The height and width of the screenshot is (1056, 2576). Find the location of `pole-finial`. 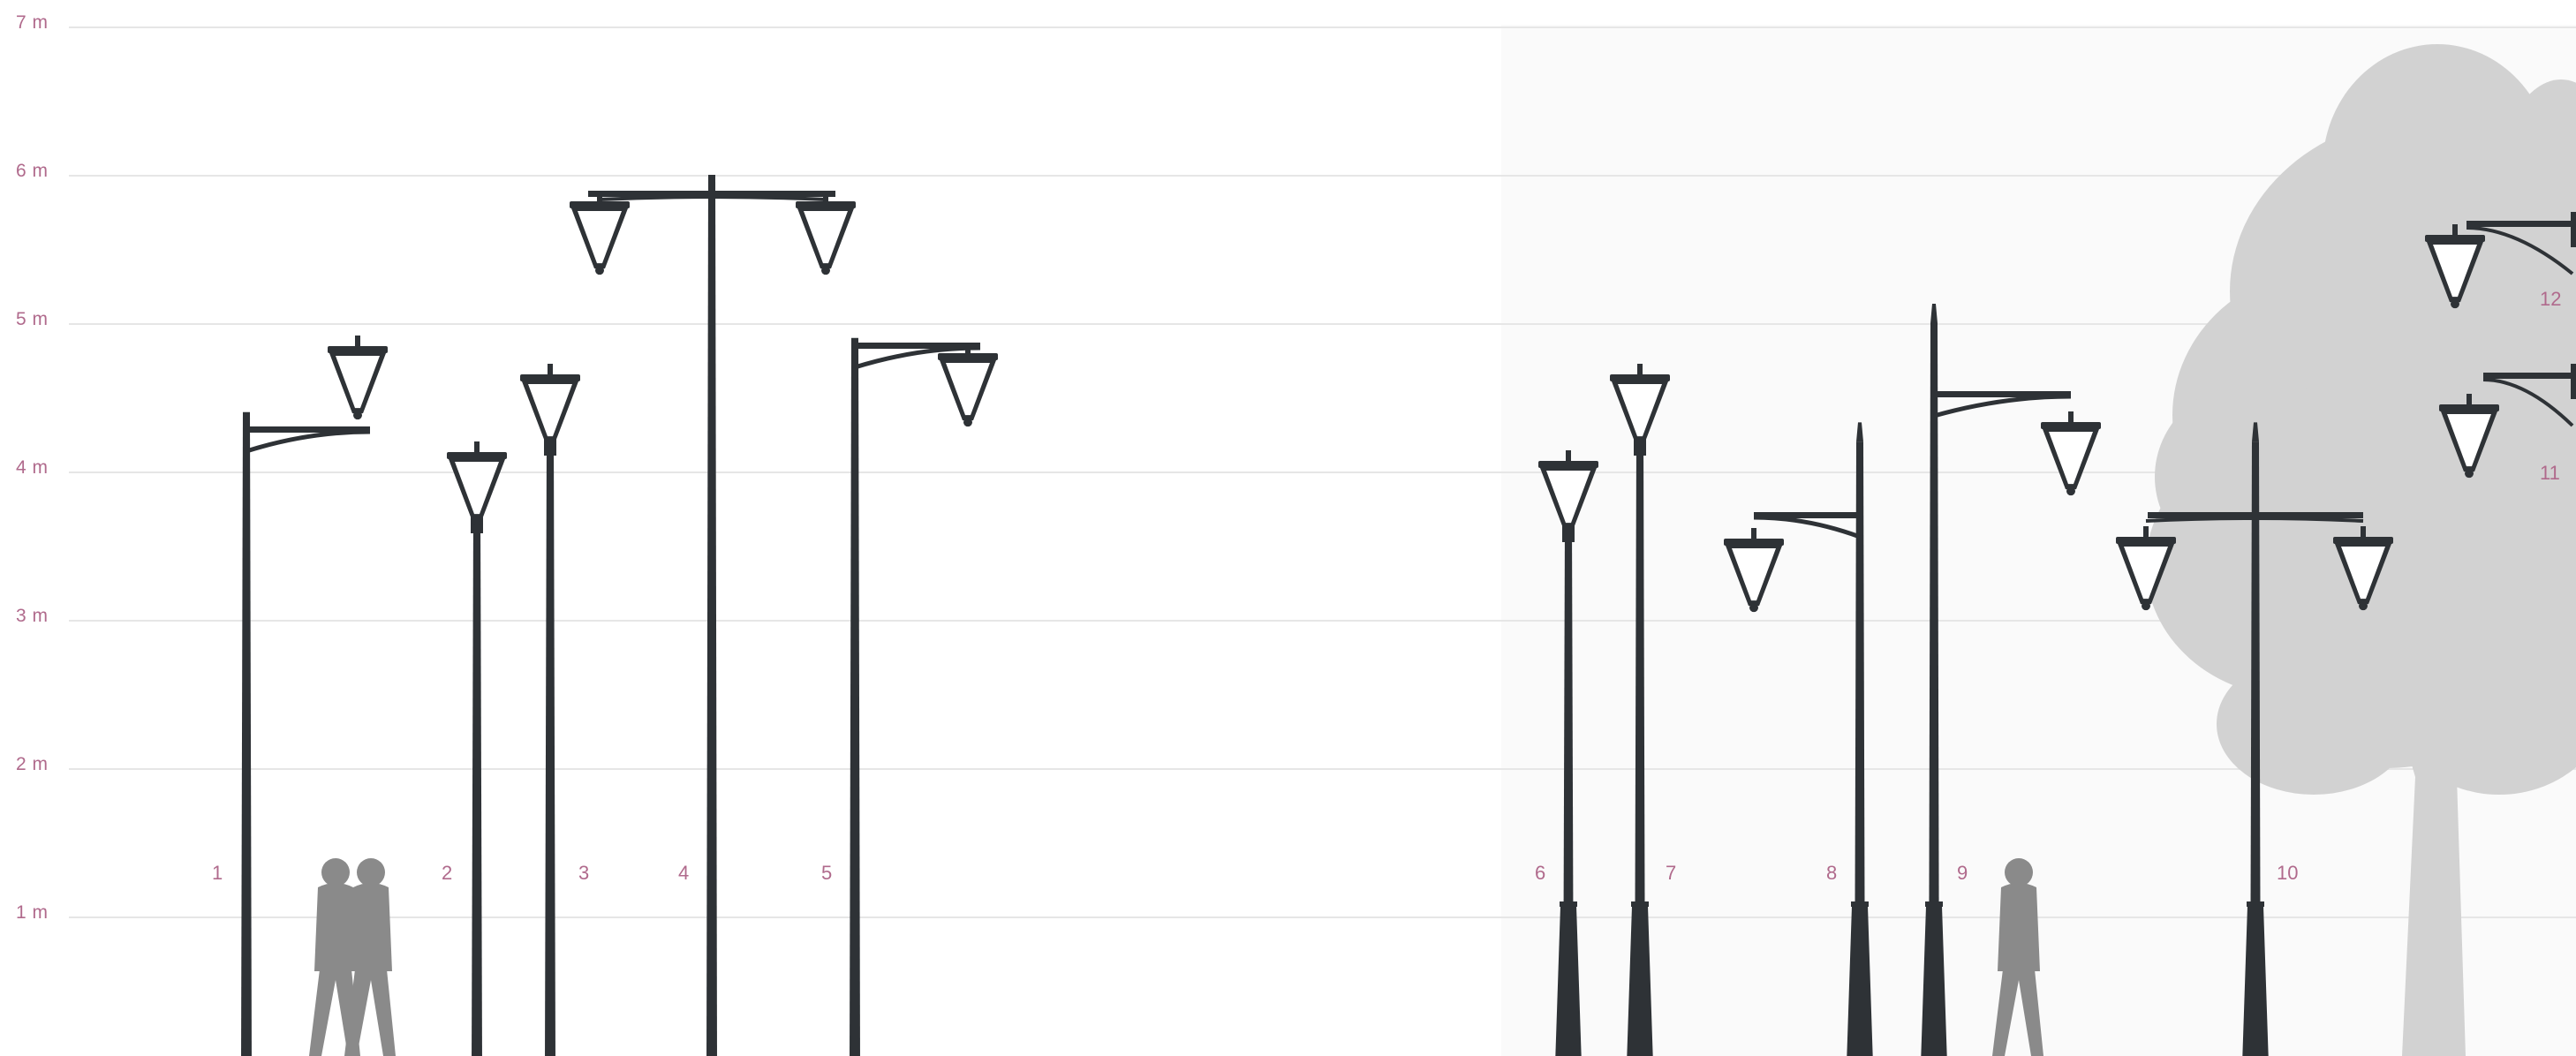

pole-finial is located at coordinates (1934, 313).